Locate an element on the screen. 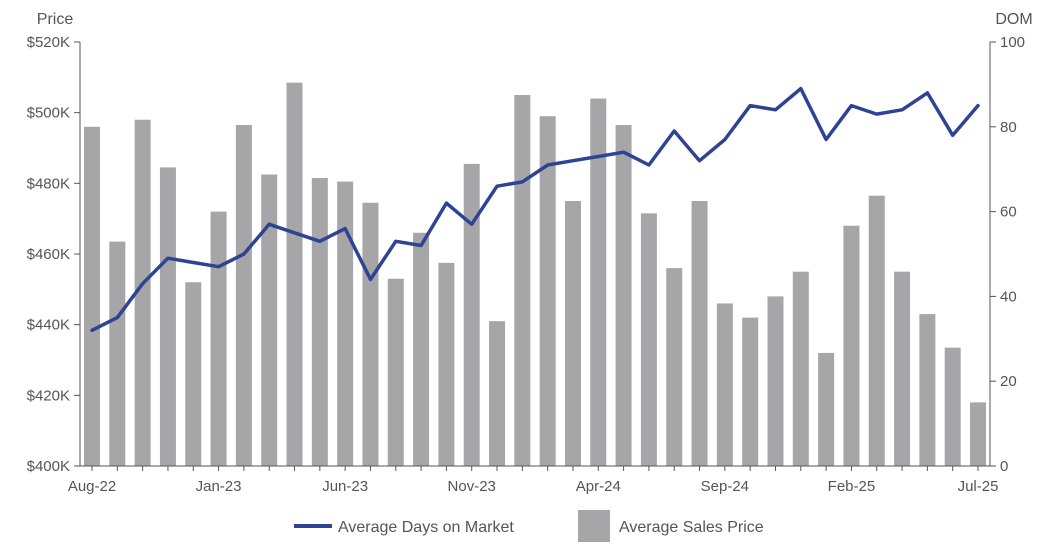 Image resolution: width=1040 pixels, height=560 pixels. x-tick-label: Nov-23 is located at coordinates (472, 486).